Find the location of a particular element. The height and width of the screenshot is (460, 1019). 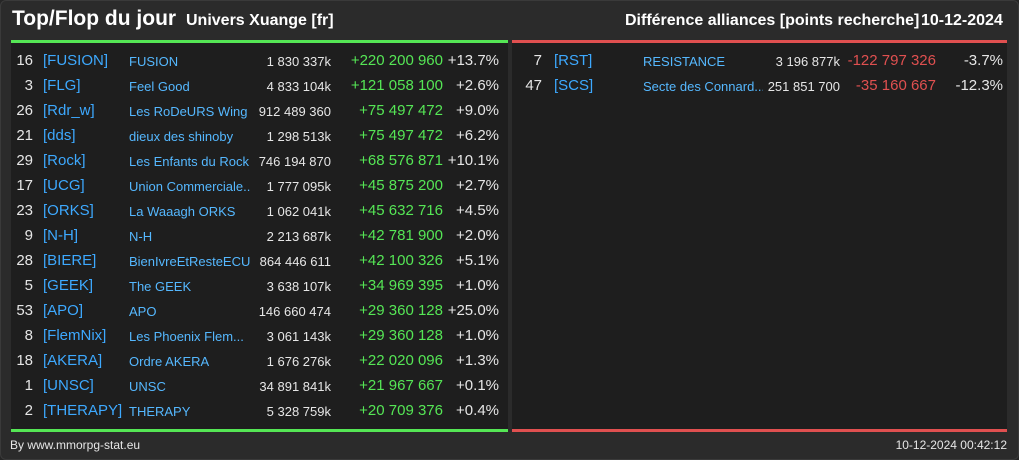

alliance-tag-link: [RST] is located at coordinates (573, 60).